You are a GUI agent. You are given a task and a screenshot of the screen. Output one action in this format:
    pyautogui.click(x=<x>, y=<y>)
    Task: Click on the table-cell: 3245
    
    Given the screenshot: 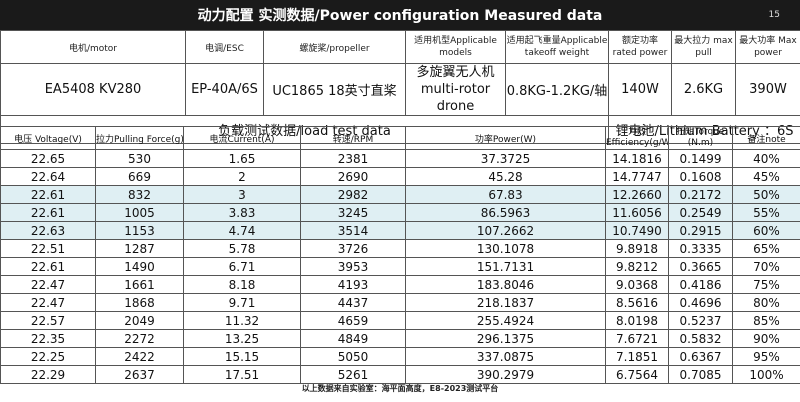 What is the action you would take?
    pyautogui.click(x=353, y=212)
    